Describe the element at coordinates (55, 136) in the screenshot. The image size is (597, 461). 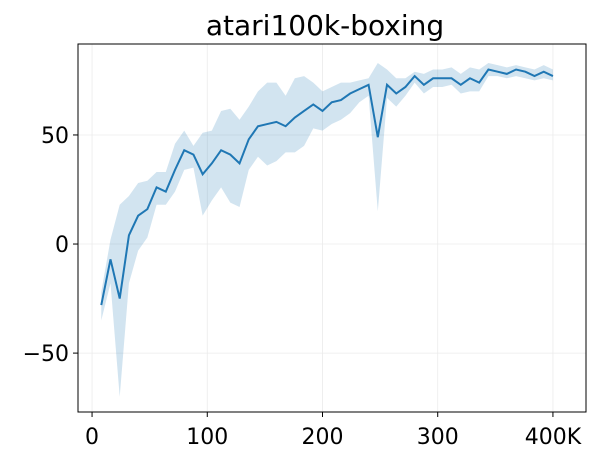
I see `y-tick-label: 50` at that location.